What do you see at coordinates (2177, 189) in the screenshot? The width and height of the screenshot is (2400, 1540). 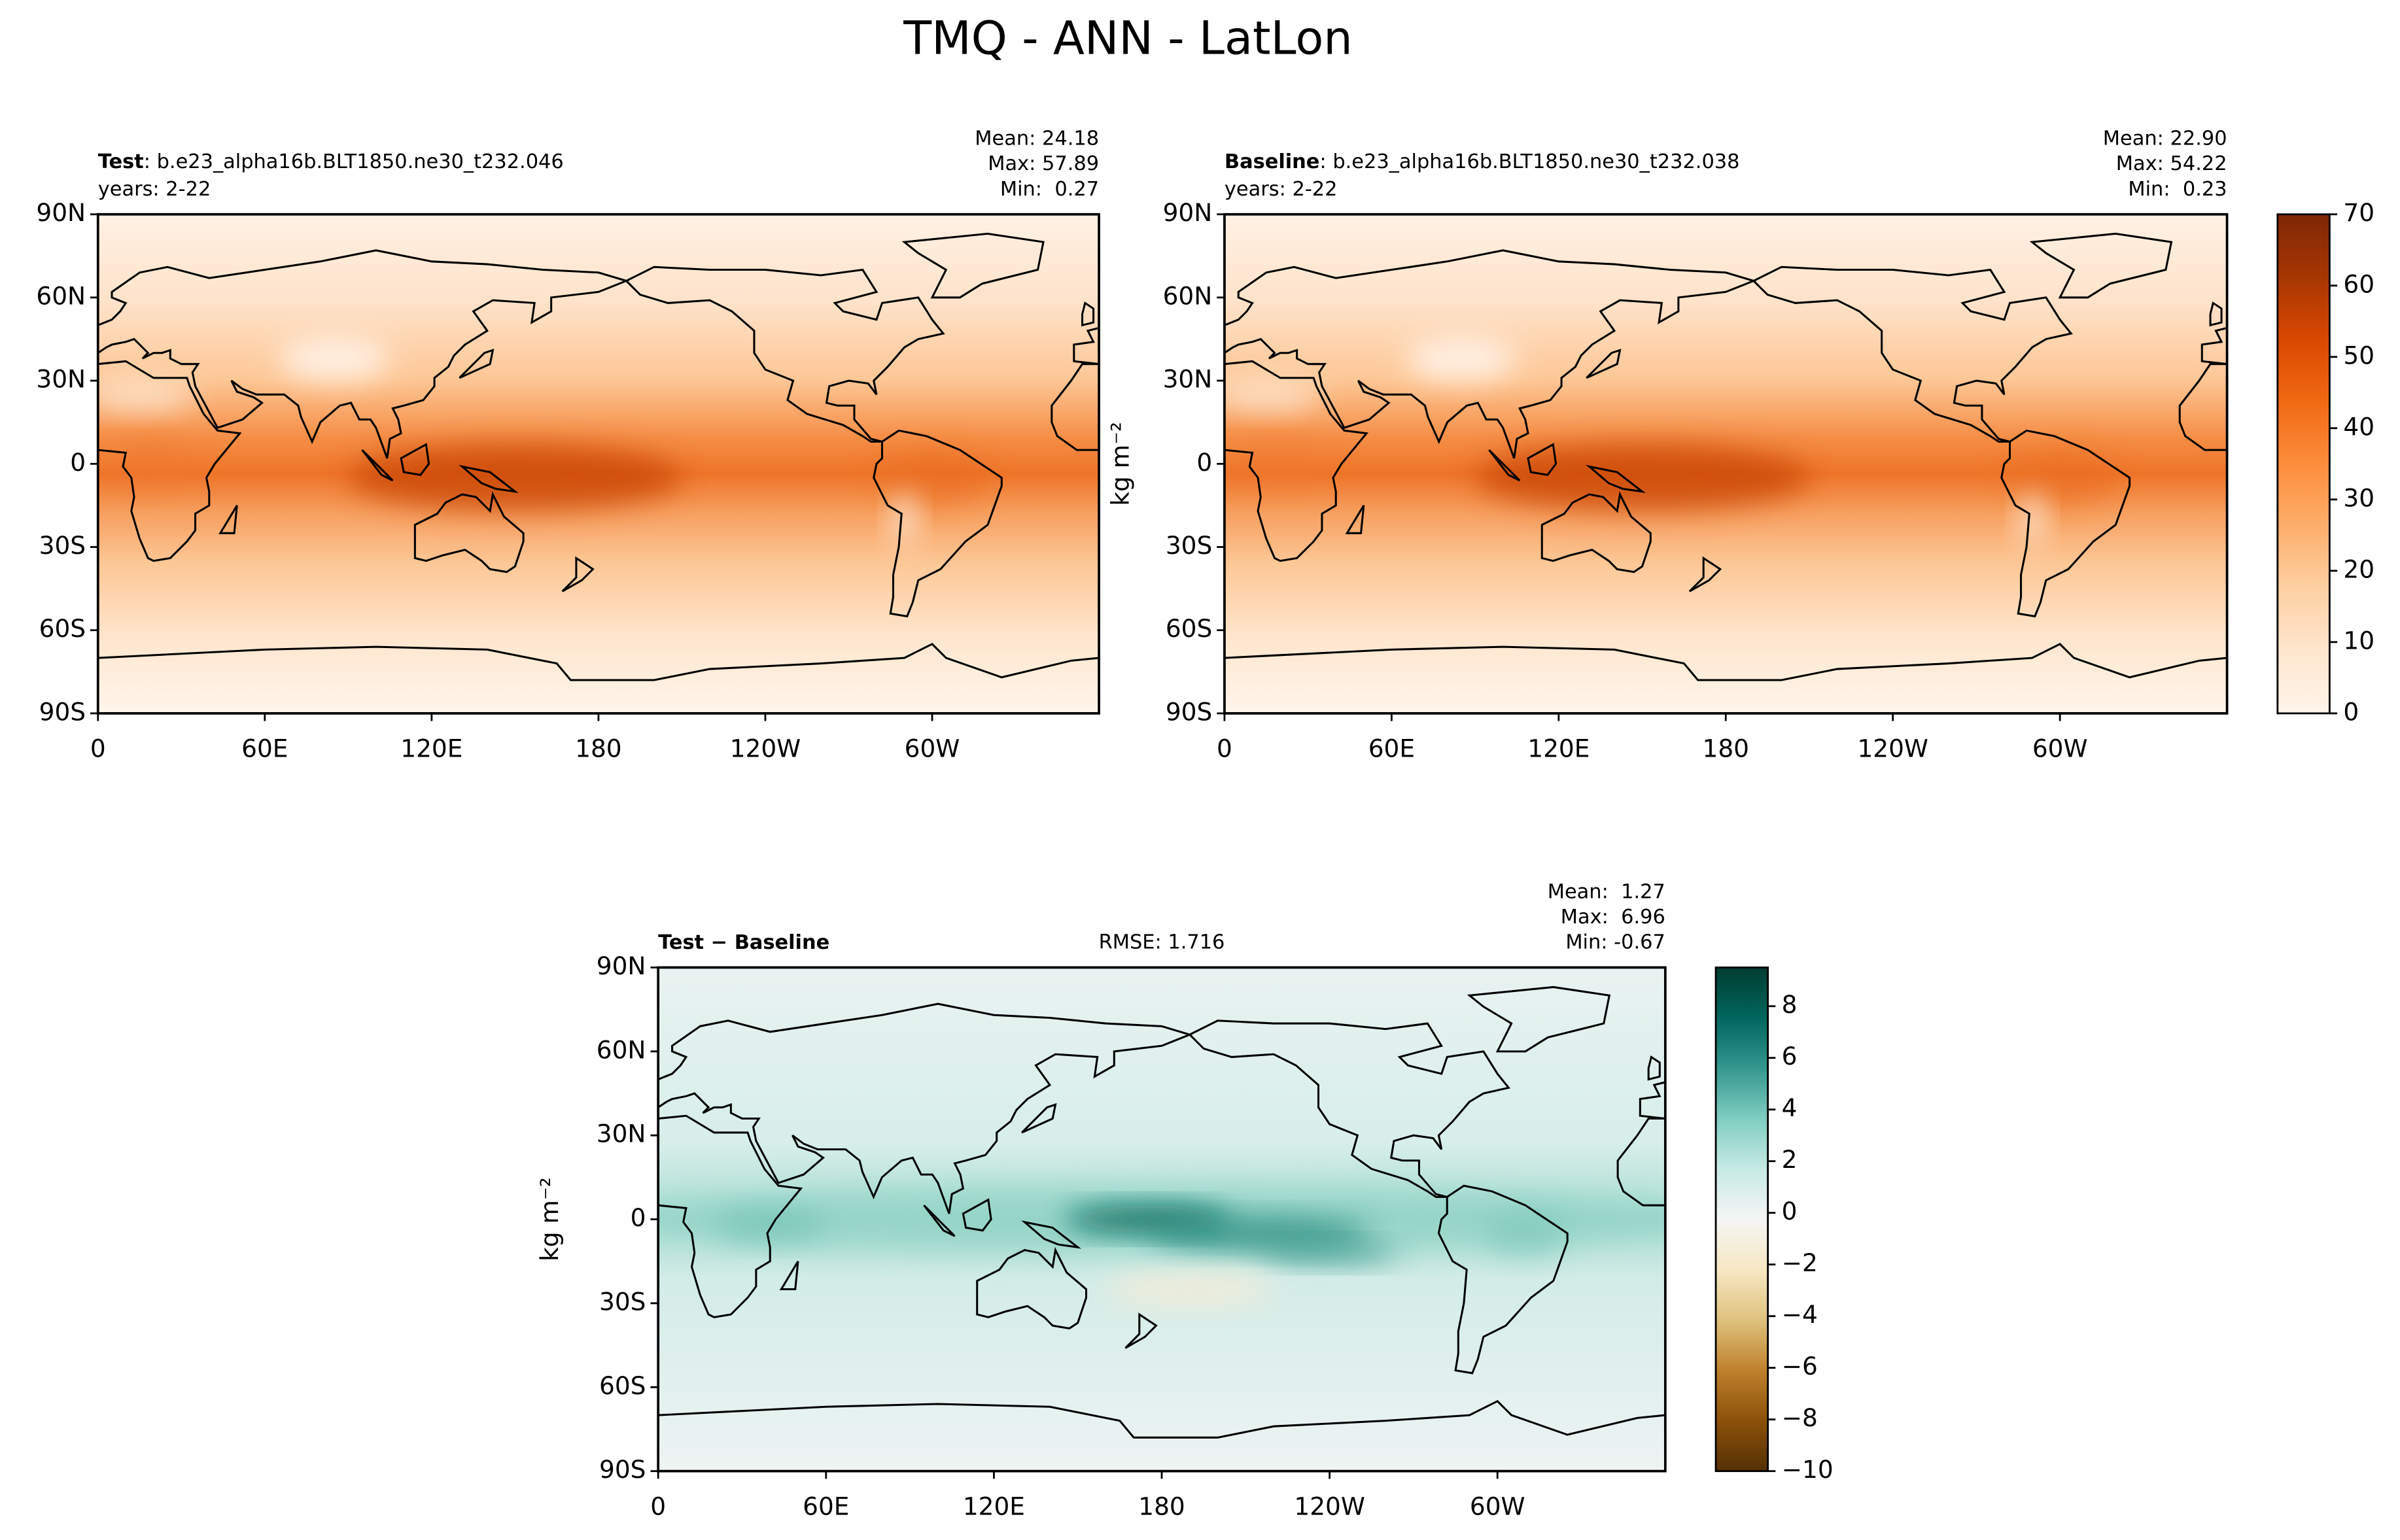 I see `panel-stat: Min: 0.23` at bounding box center [2177, 189].